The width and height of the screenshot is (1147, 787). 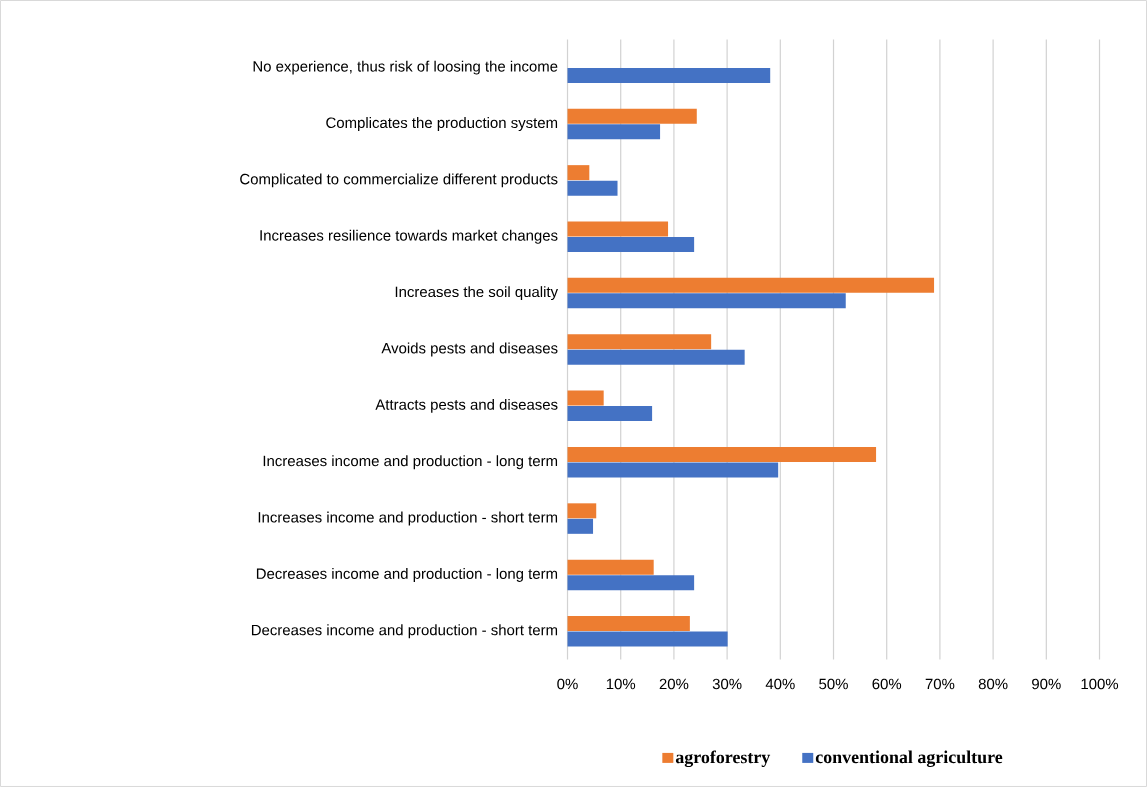 What do you see at coordinates (940, 684) in the screenshot?
I see `x-tick-label: 70%` at bounding box center [940, 684].